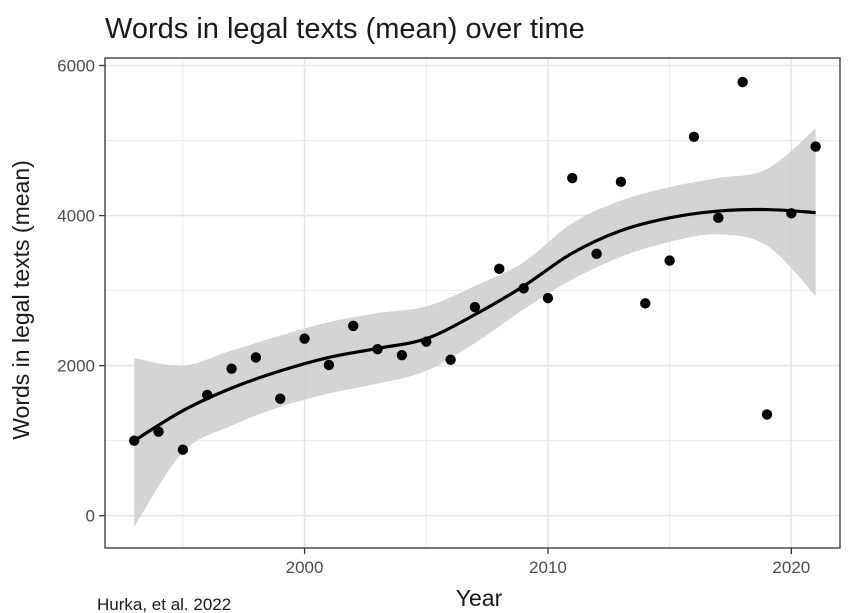 This screenshot has width=852, height=613. I want to click on x-tick-label: 2000, so click(305, 567).